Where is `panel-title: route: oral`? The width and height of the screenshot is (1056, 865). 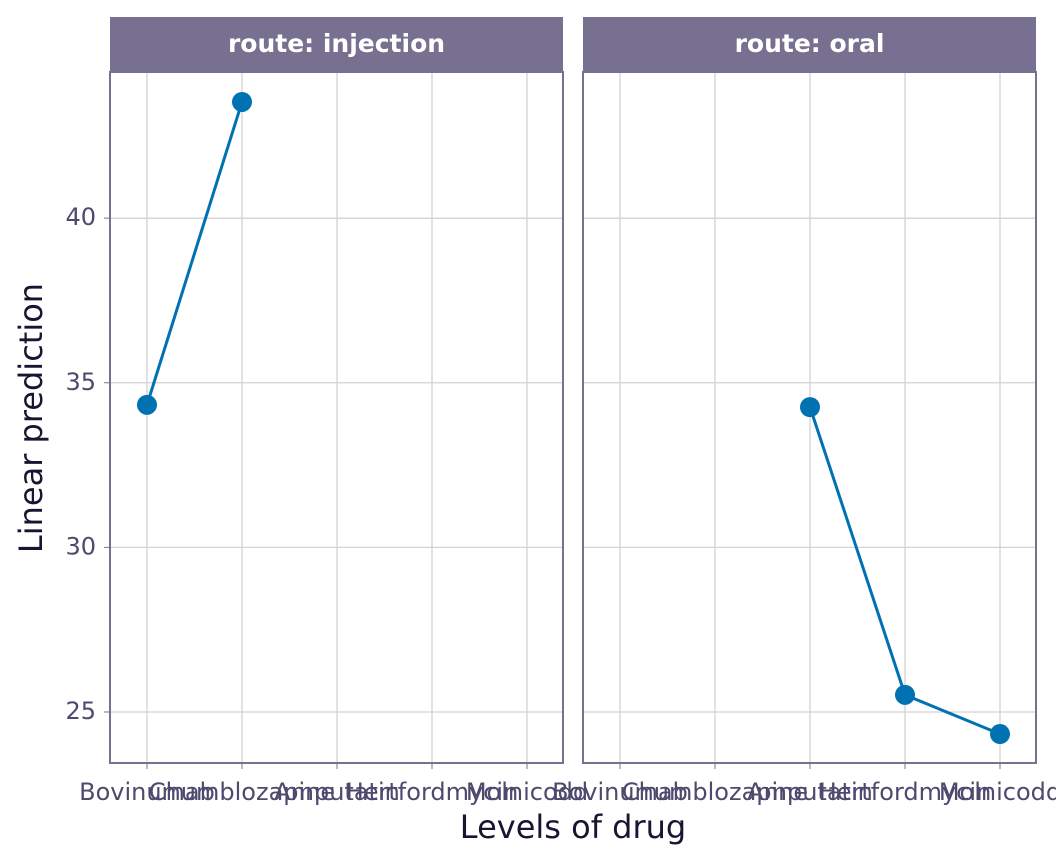 panel-title: route: oral is located at coordinates (810, 43).